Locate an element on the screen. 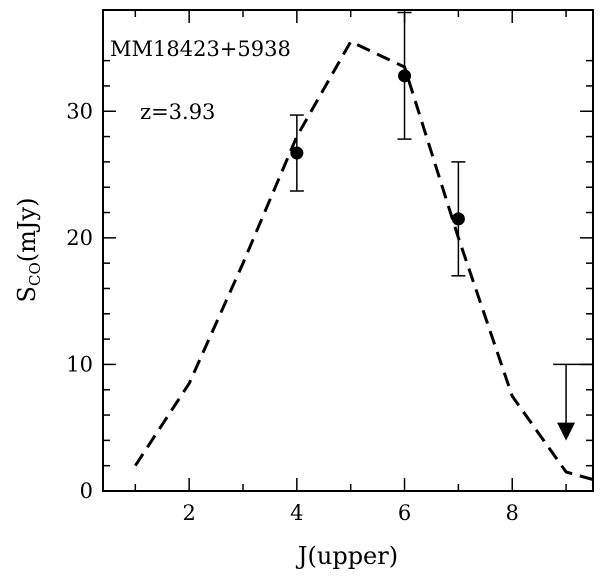  y-tick-label: 20 is located at coordinates (79, 238).